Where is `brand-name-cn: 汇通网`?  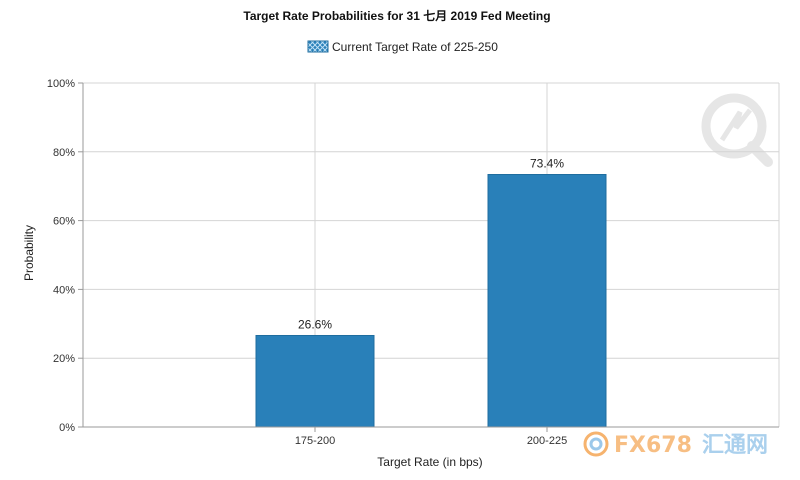 brand-name-cn: 汇通网 is located at coordinates (735, 445).